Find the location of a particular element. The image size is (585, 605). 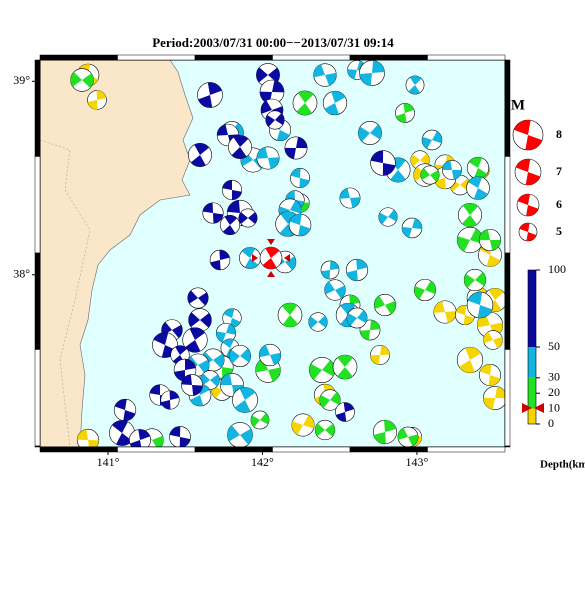

depth-tick-label: 30 is located at coordinates (554, 377).